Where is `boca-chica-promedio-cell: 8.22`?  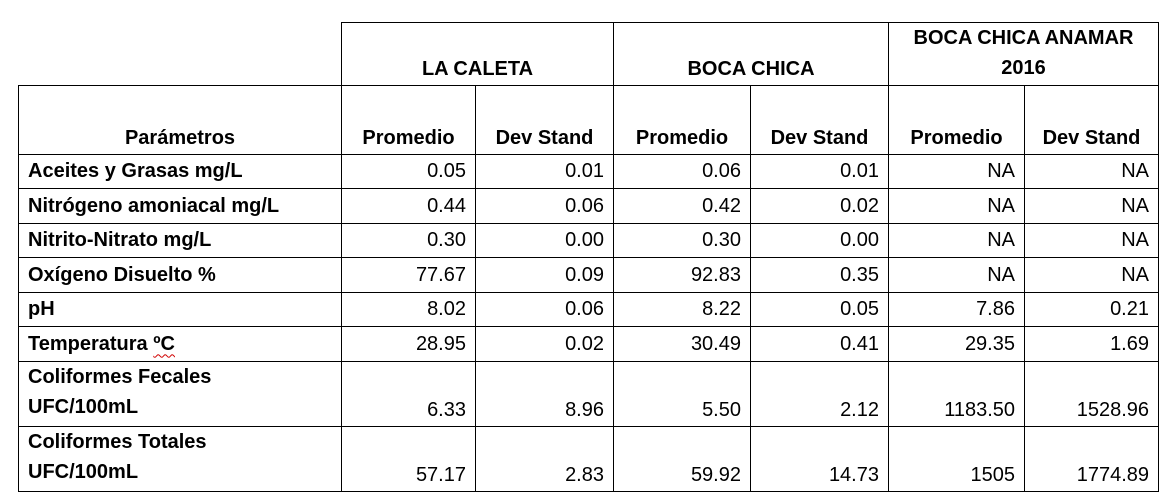 boca-chica-promedio-cell: 8.22 is located at coordinates (682, 309).